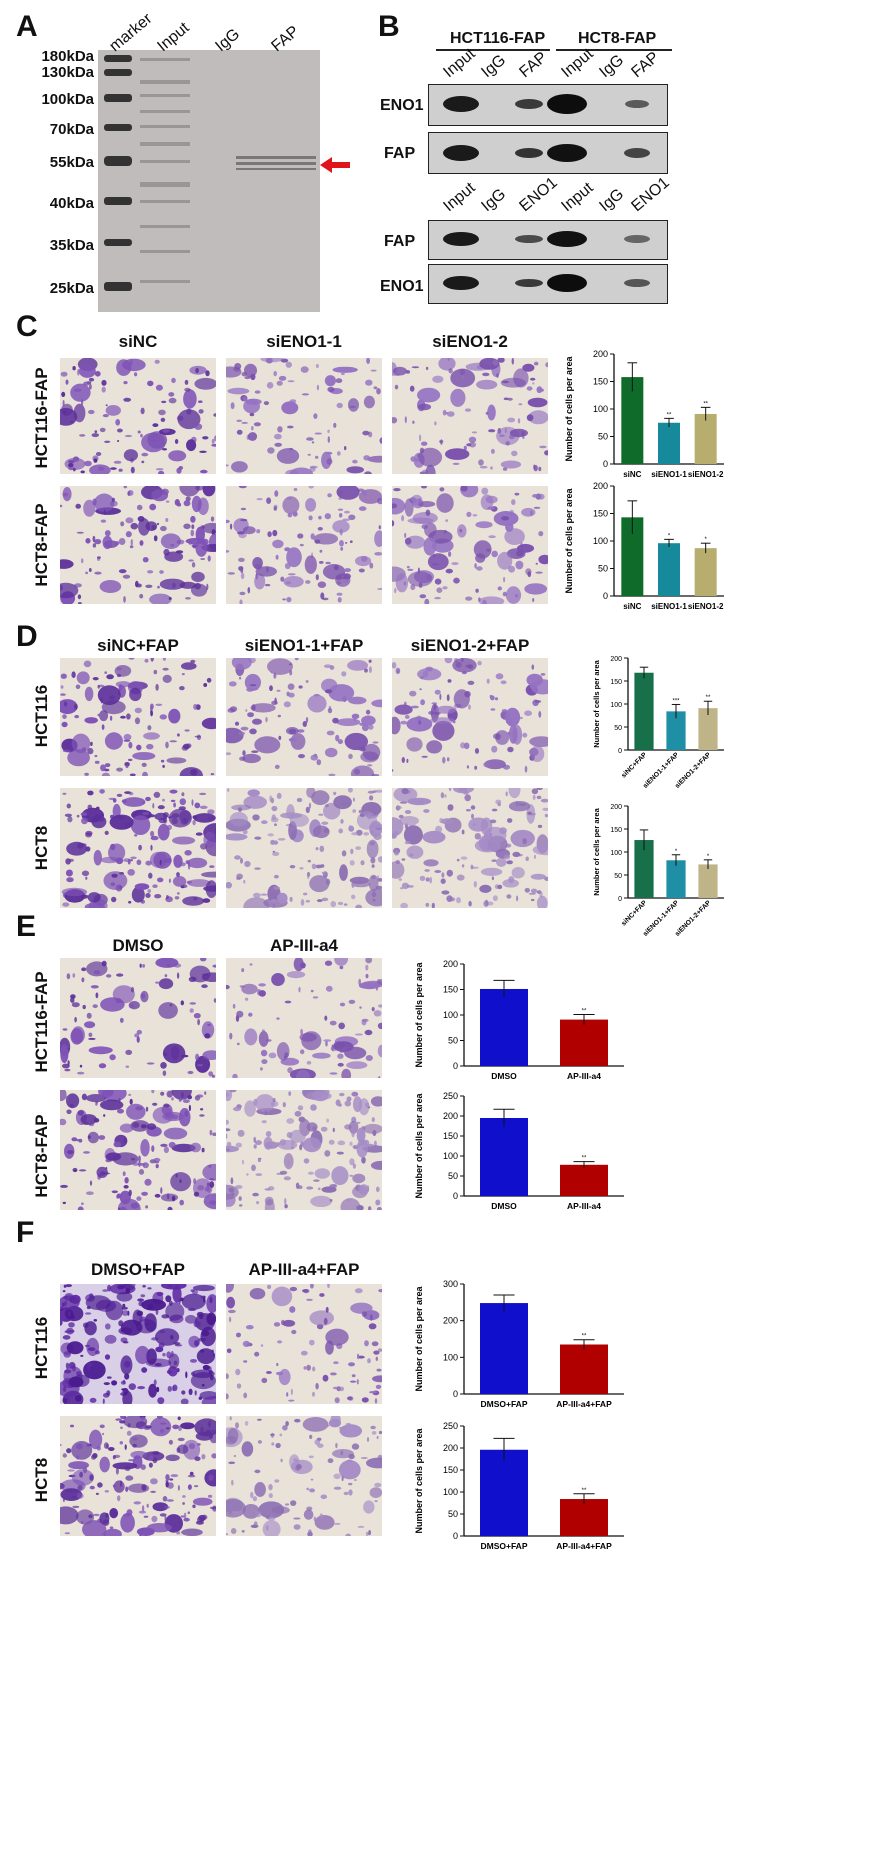 Image resolution: width=880 pixels, height=1856 pixels. I want to click on panel-letter-a: A, so click(27, 26).